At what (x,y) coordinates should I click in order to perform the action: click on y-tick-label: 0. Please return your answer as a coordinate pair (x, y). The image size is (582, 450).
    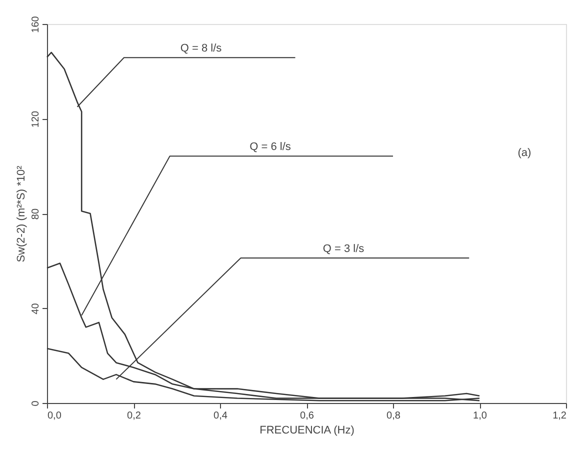
    Looking at the image, I should click on (36, 403).